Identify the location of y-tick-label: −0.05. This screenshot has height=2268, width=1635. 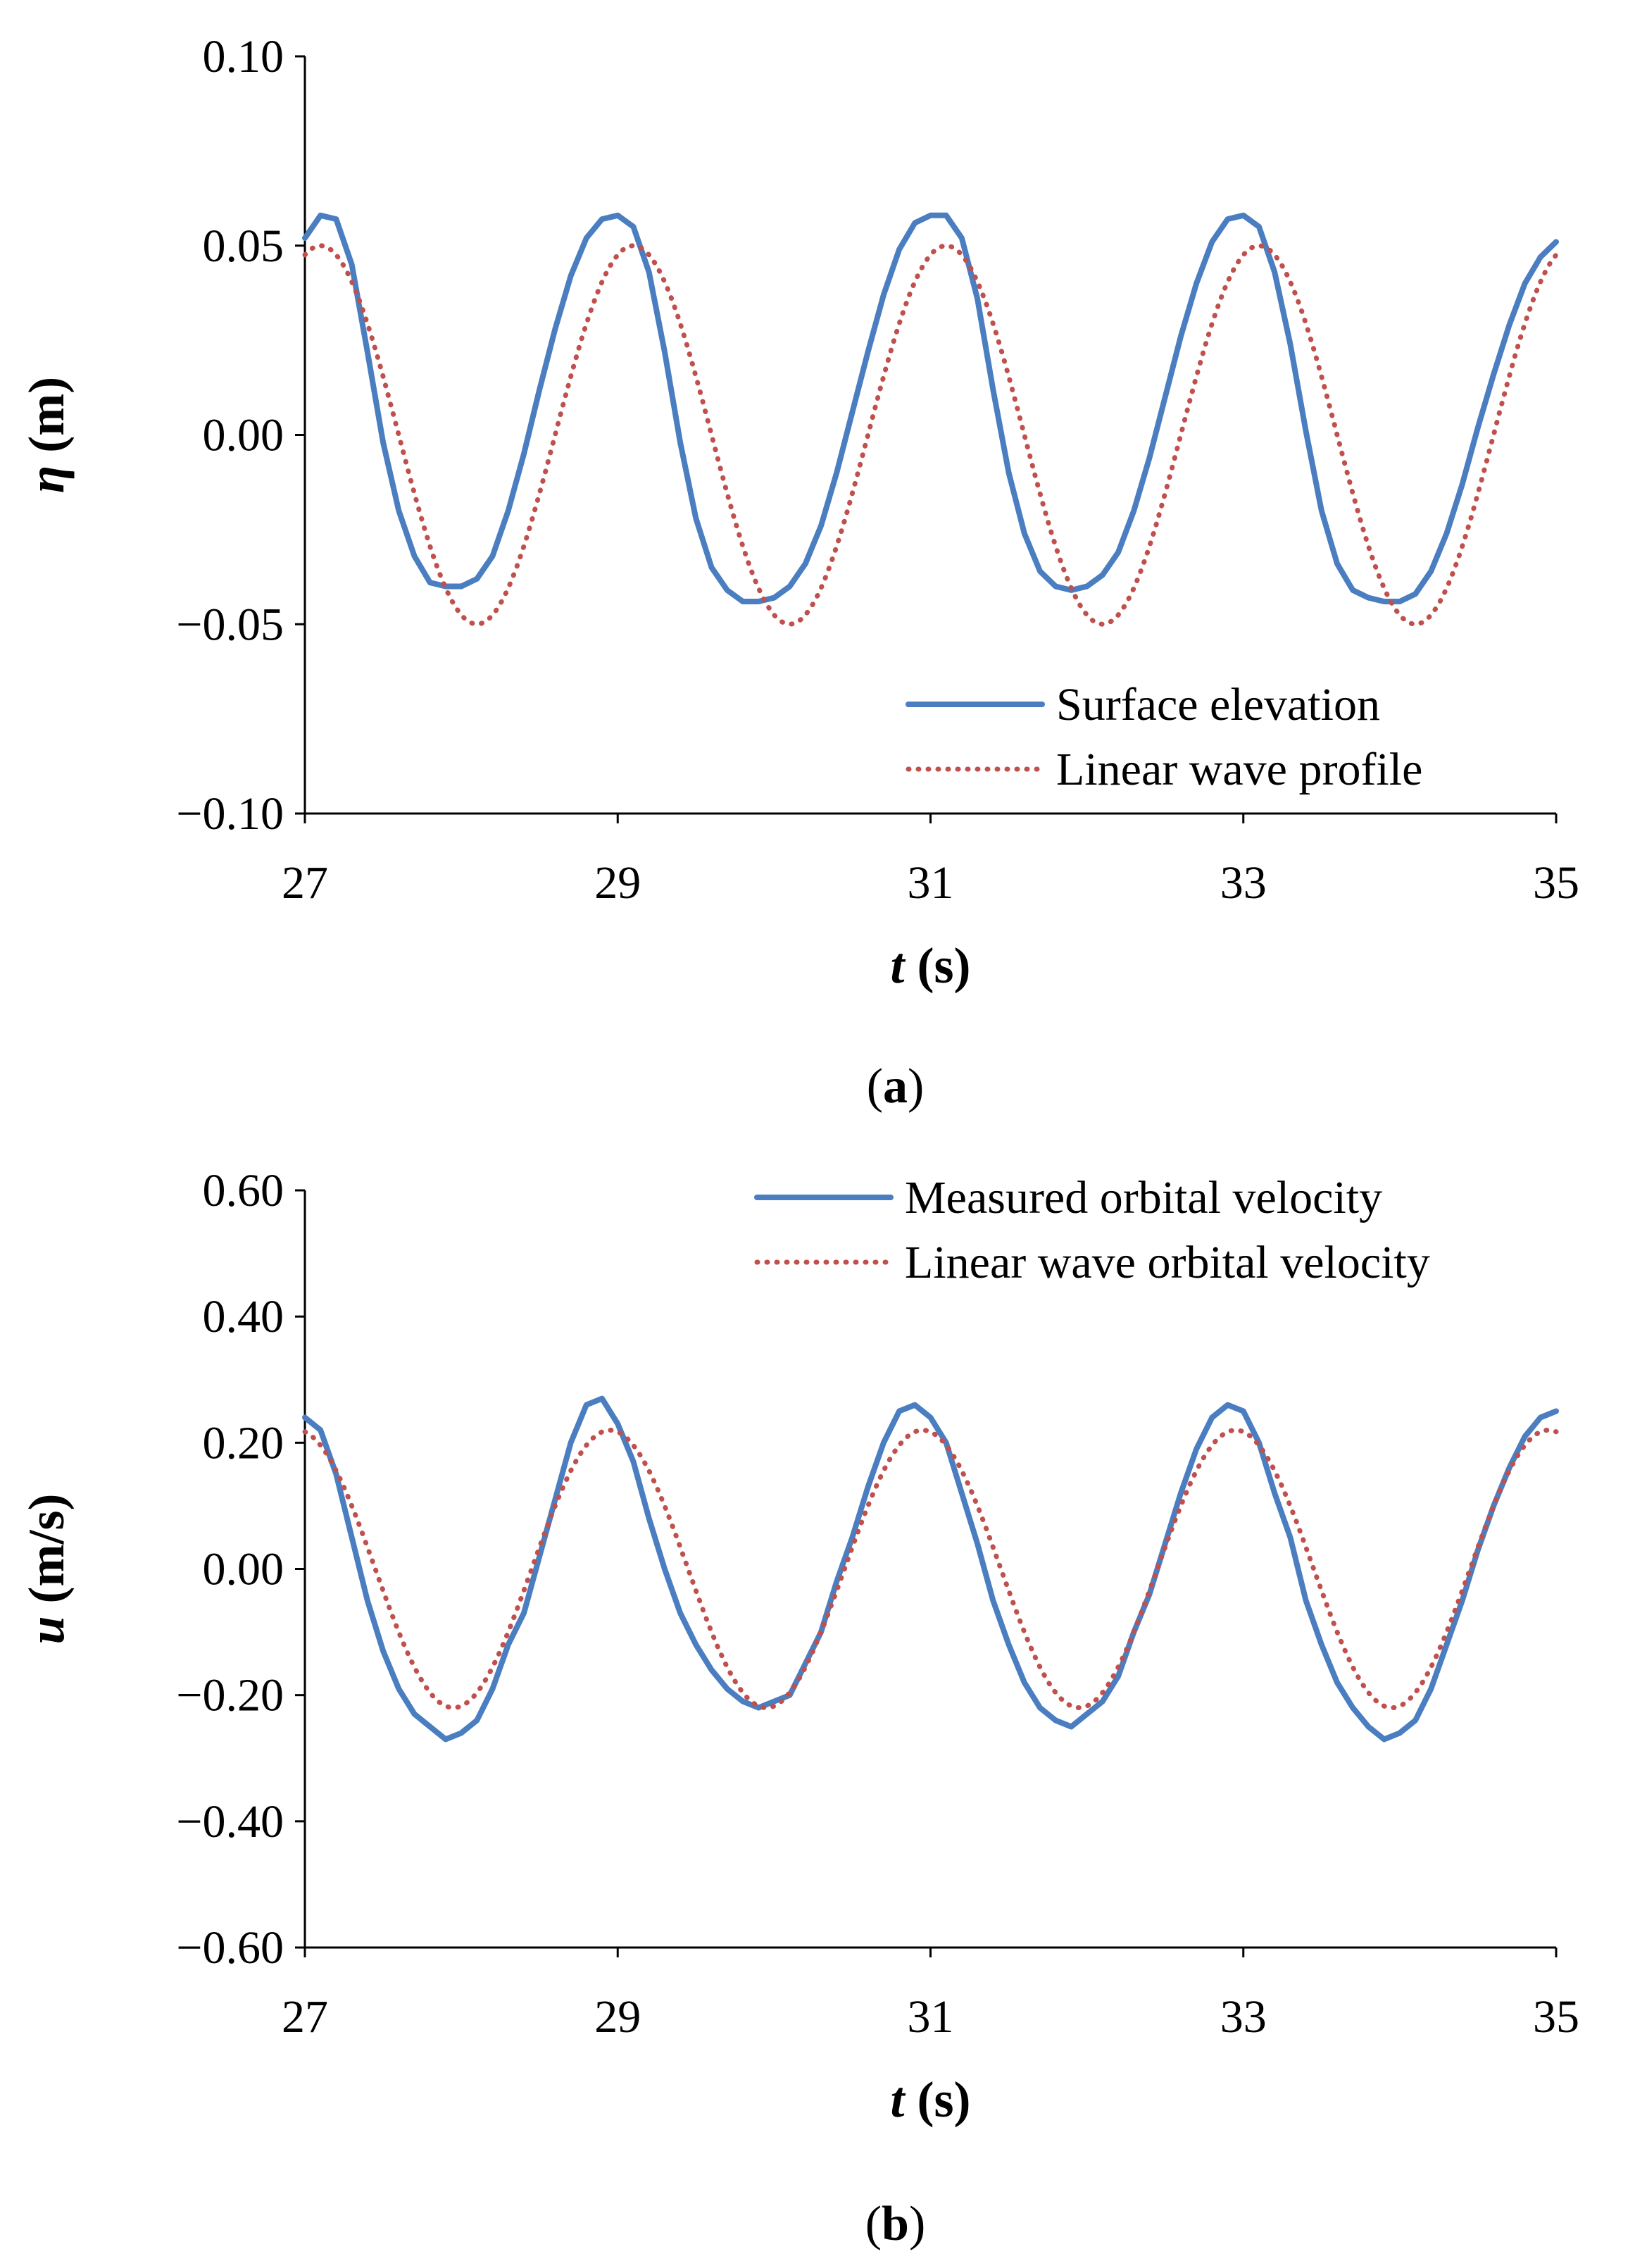
(230, 625).